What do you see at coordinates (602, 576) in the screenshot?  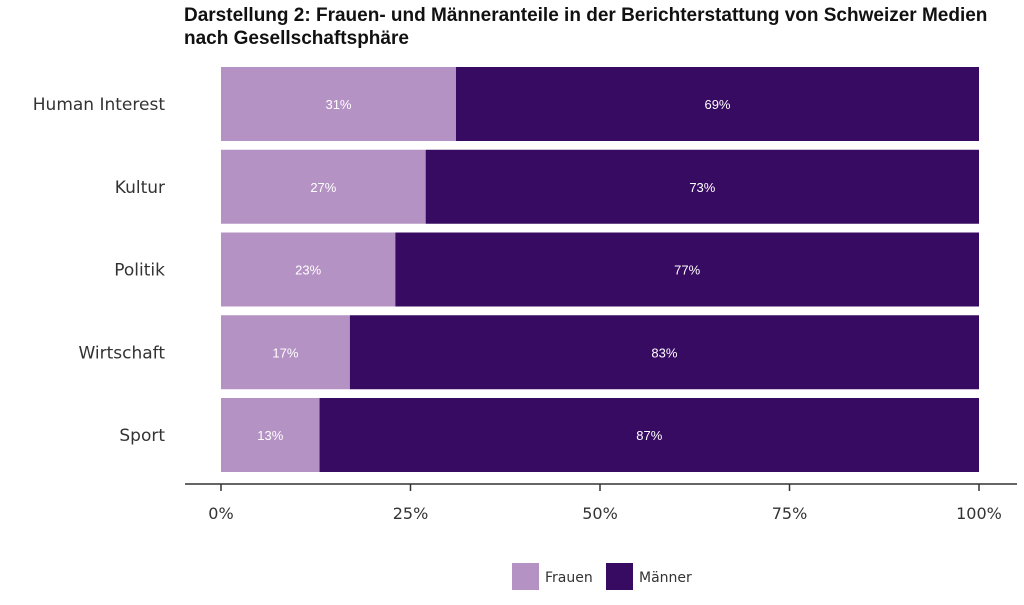 I see `legend: Frauen Männer` at bounding box center [602, 576].